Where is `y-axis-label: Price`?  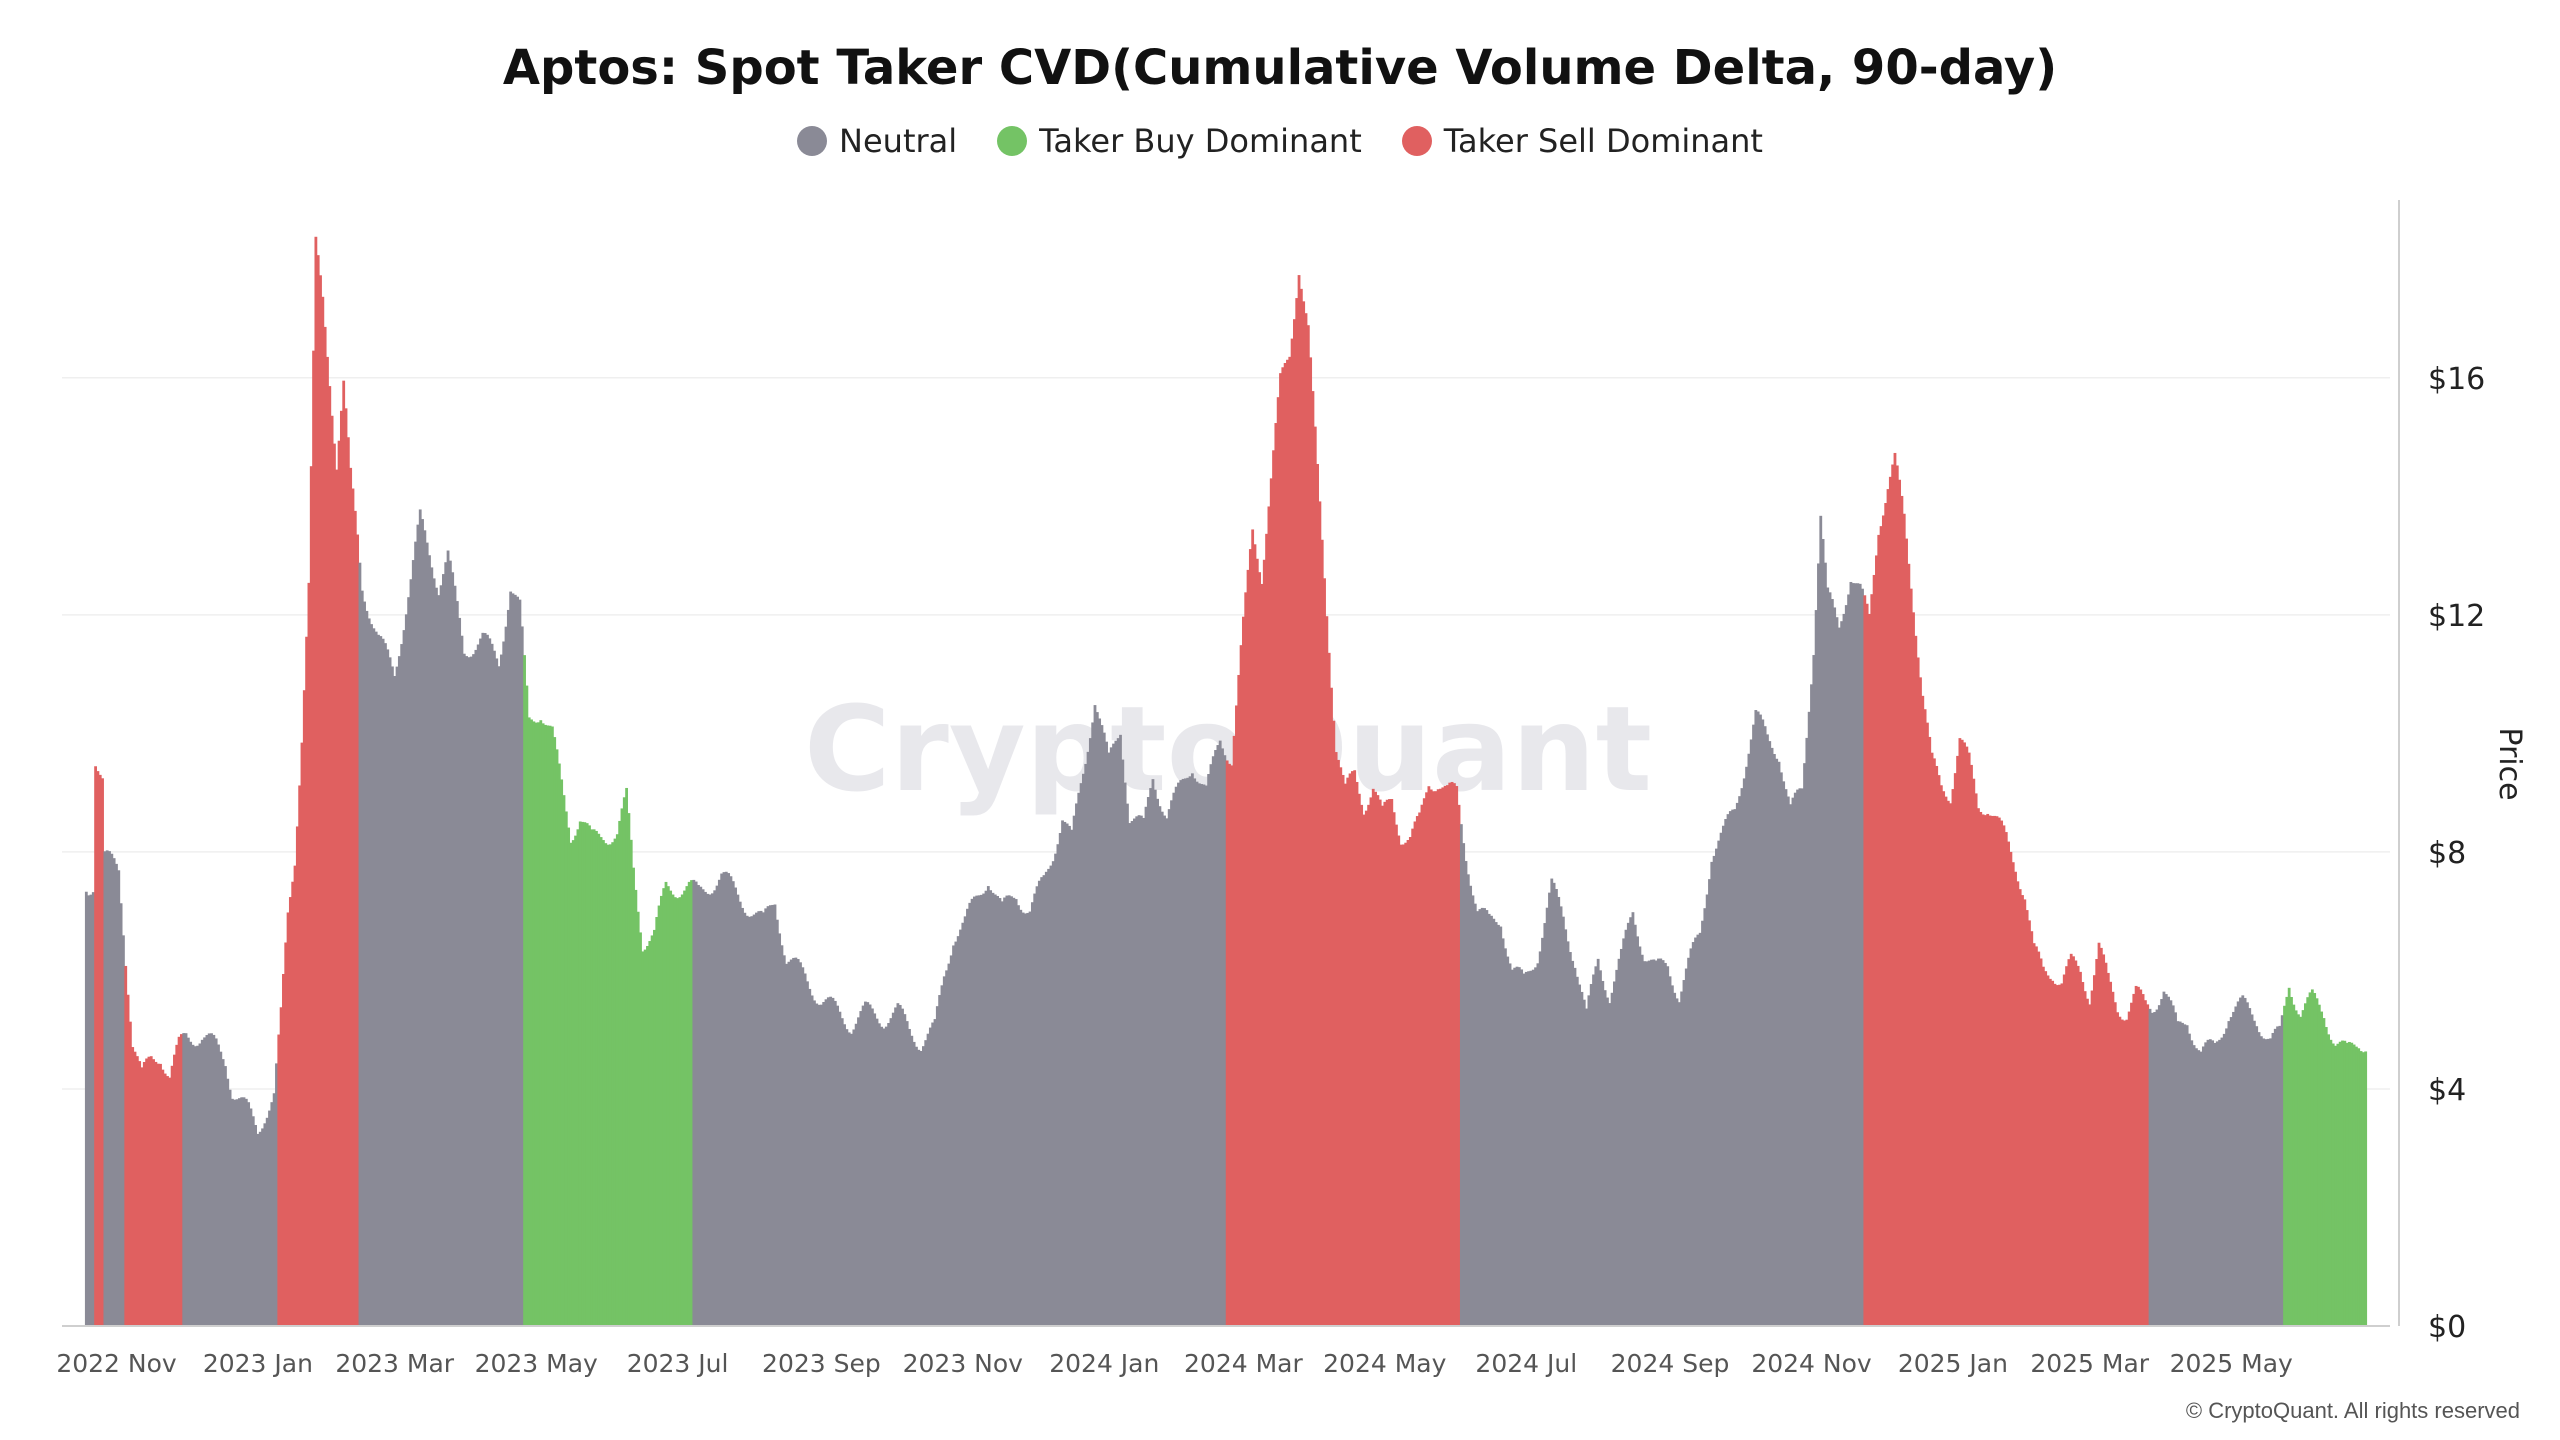
y-axis-label: Price is located at coordinates (2509, 763).